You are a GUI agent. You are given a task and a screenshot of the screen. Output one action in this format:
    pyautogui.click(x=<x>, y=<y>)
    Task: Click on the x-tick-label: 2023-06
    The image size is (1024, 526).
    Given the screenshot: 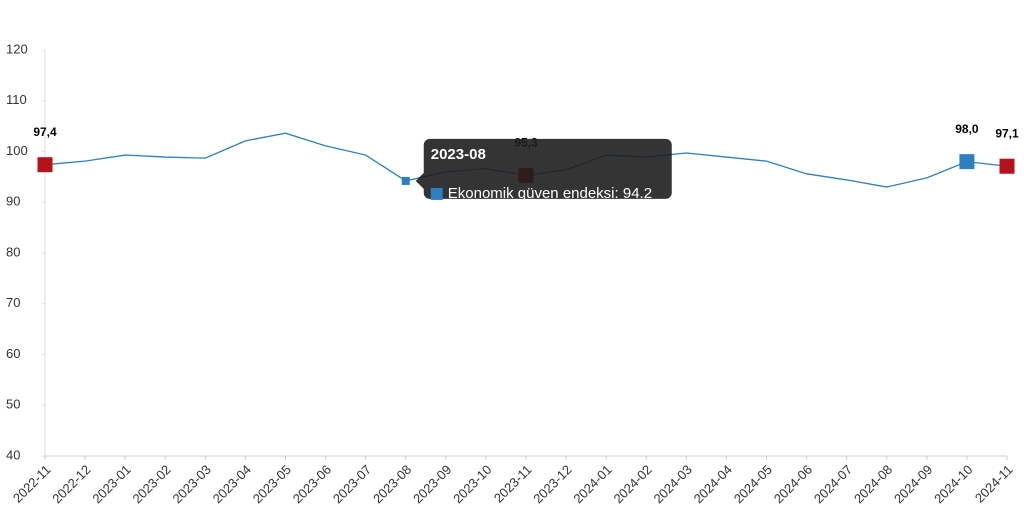 What is the action you would take?
    pyautogui.click(x=312, y=484)
    